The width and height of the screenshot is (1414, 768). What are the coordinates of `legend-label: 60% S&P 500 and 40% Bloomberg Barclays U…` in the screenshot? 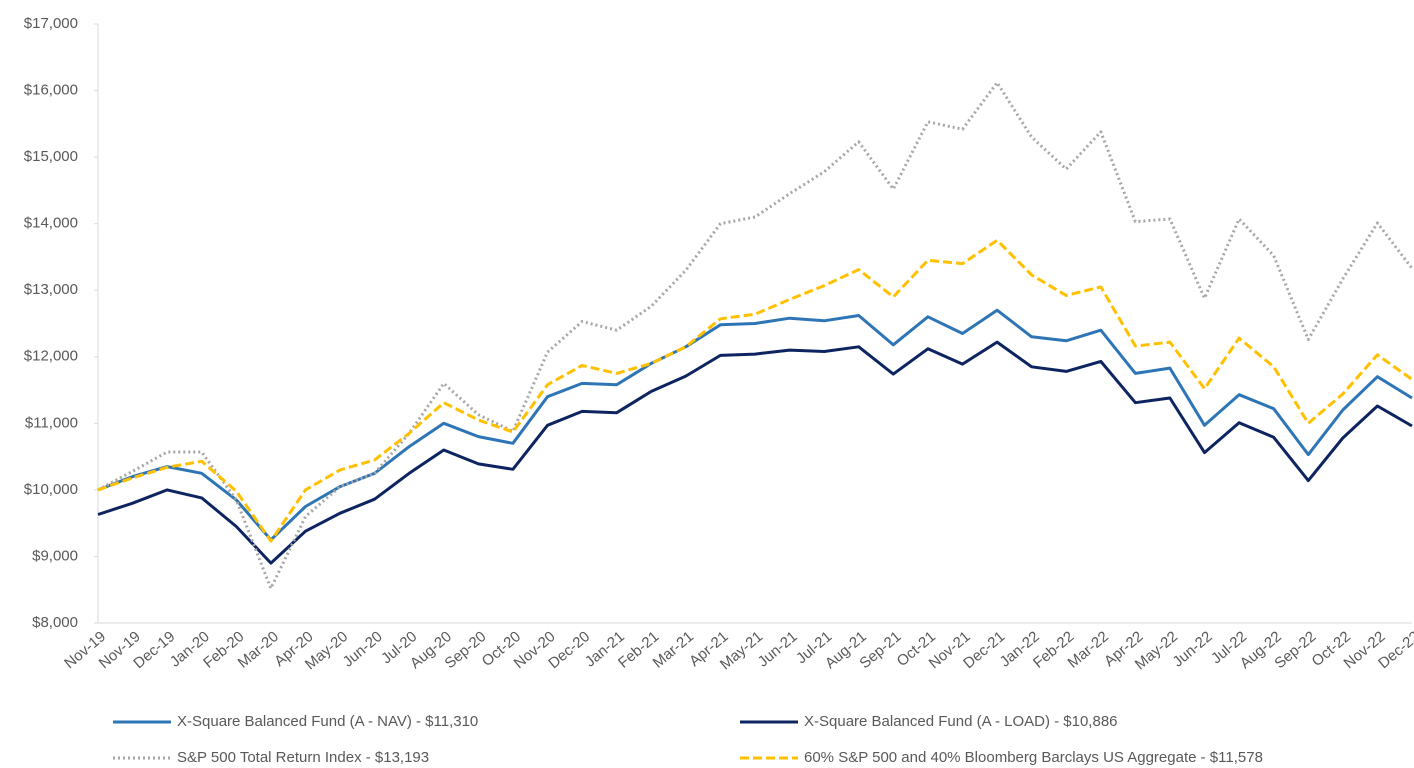 It's located at (1033, 757).